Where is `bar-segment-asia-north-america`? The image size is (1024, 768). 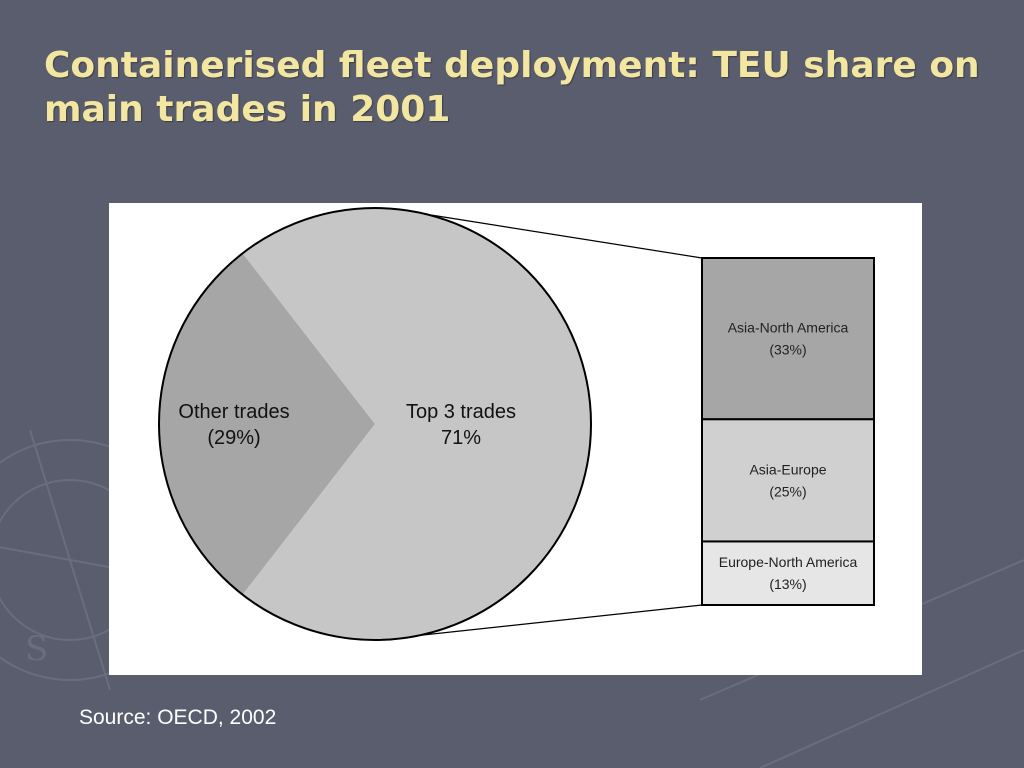
bar-segment-asia-north-america is located at coordinates (788, 339).